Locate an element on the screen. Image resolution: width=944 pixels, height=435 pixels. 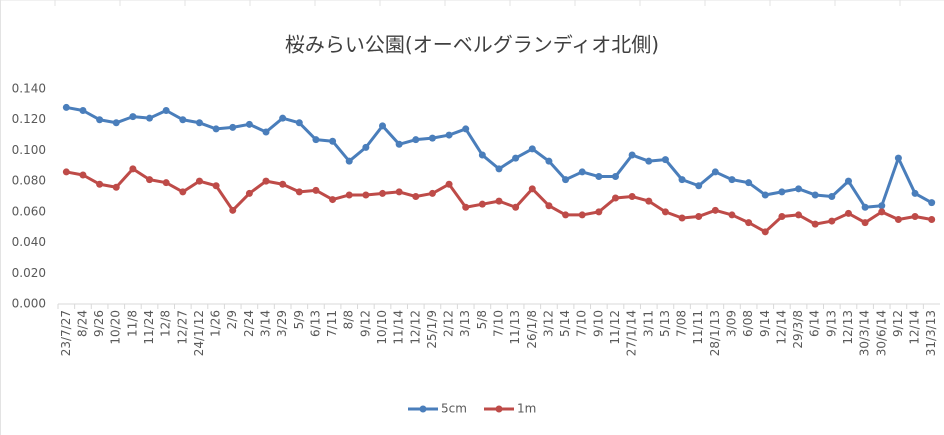
x-tick-label: 26/1/8 is located at coordinates (532, 329).